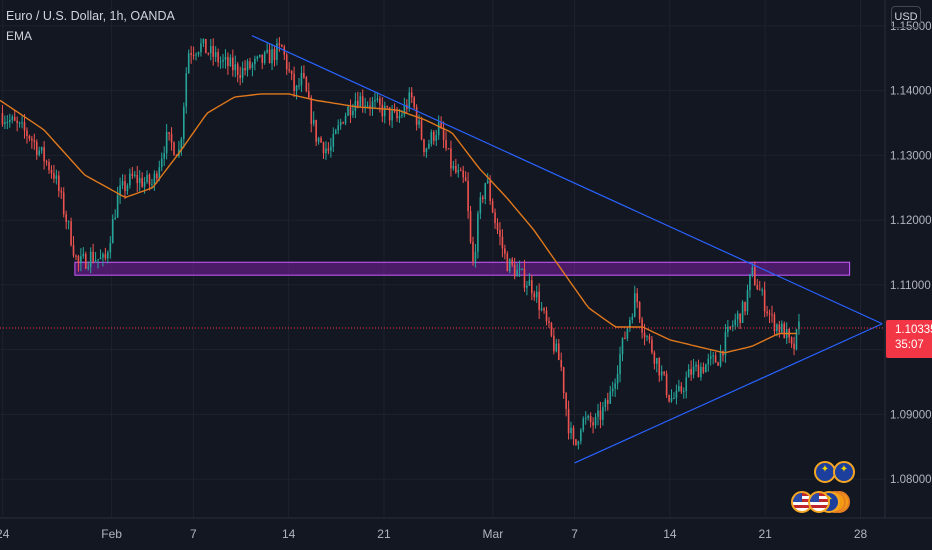 The width and height of the screenshot is (932, 550). What do you see at coordinates (90, 26) in the screenshot?
I see `chart-legend: Euro / U.S. Dollar, 1h, OANDA EMA` at bounding box center [90, 26].